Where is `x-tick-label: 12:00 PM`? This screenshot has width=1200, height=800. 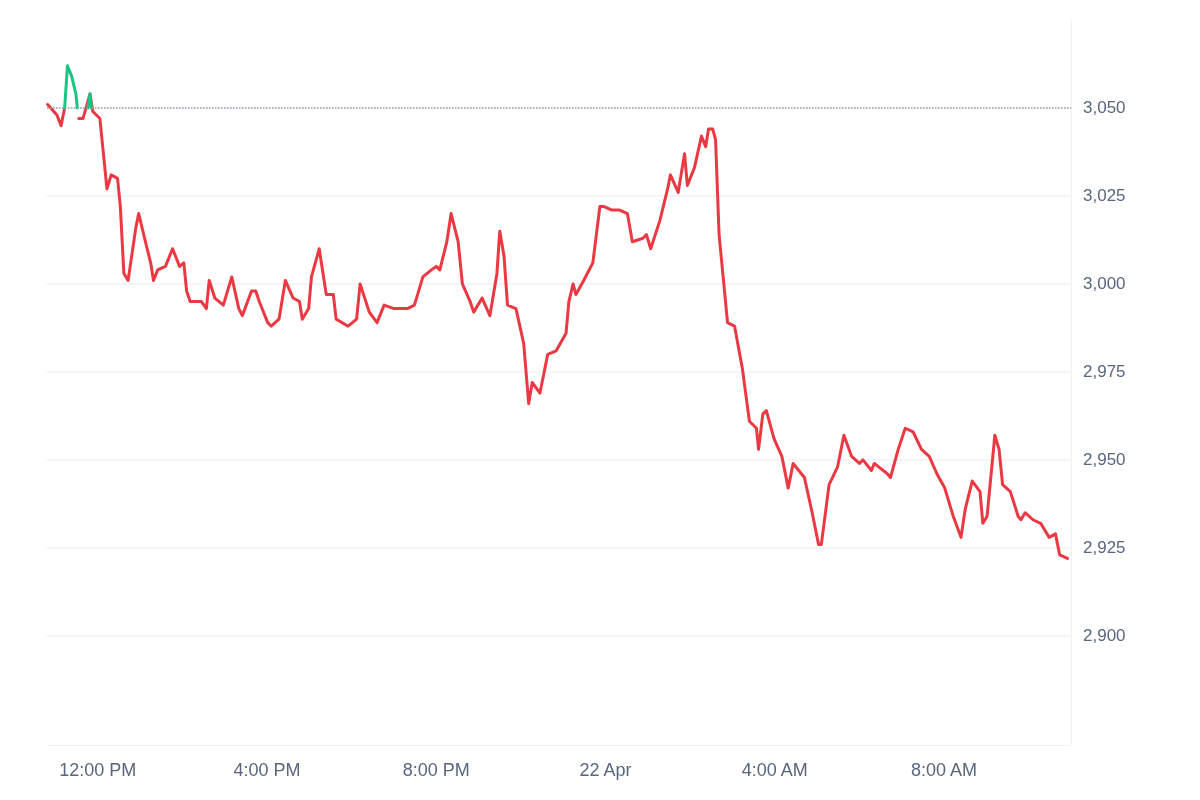 x-tick-label: 12:00 PM is located at coordinates (98, 770).